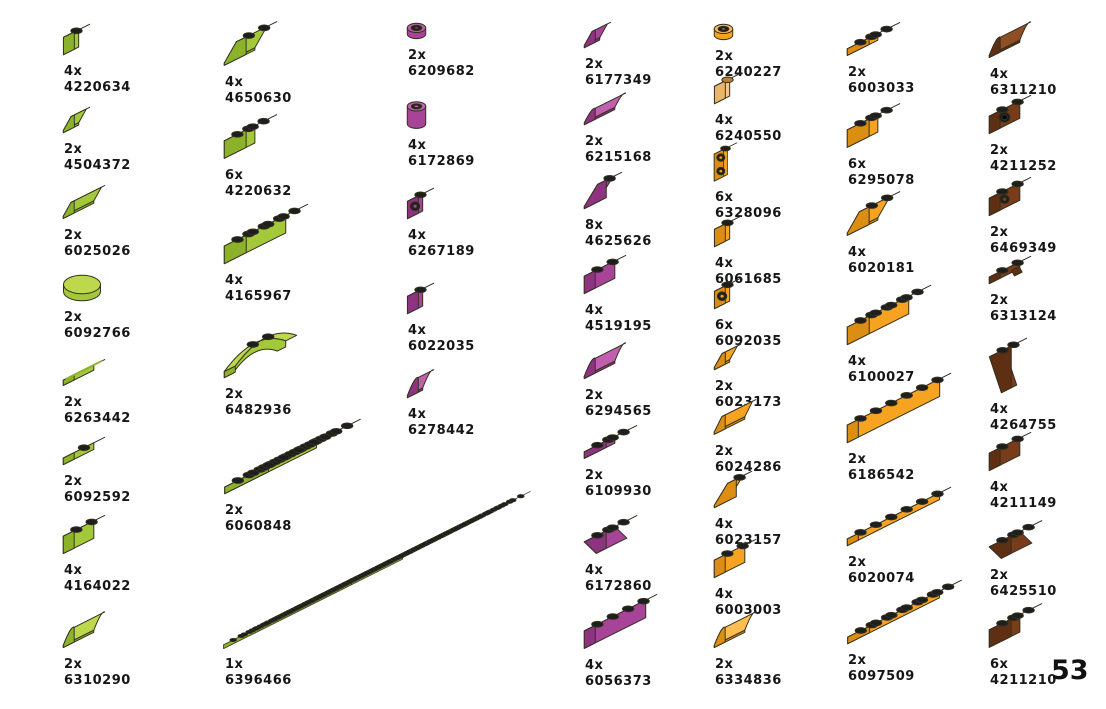  I want to click on part-item: 4x 4264755, so click(1022, 385).